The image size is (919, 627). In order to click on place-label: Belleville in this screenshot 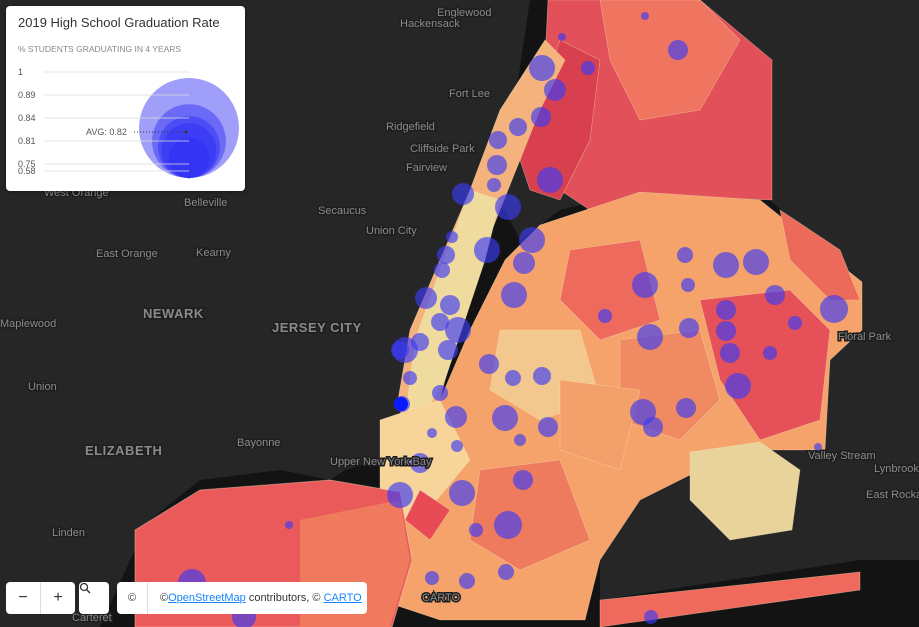, I will do `click(205, 203)`.